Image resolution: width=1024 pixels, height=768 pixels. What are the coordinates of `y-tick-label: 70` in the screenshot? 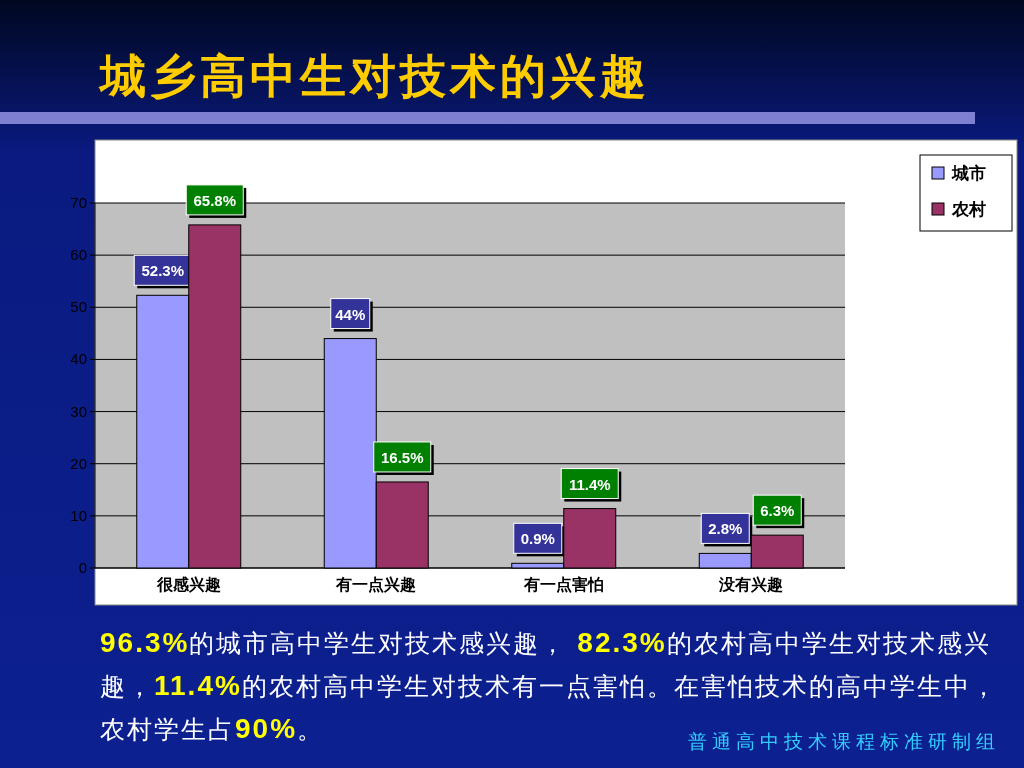 It's located at (78, 202).